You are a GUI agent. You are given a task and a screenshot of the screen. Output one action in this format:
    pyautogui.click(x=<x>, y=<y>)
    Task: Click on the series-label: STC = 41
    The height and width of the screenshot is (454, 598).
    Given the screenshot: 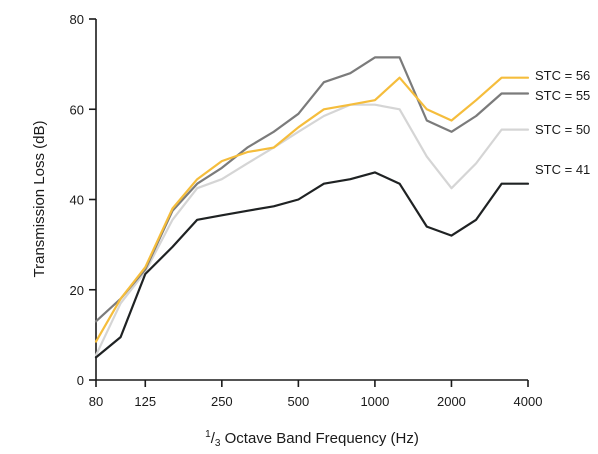 What is the action you would take?
    pyautogui.click(x=562, y=169)
    